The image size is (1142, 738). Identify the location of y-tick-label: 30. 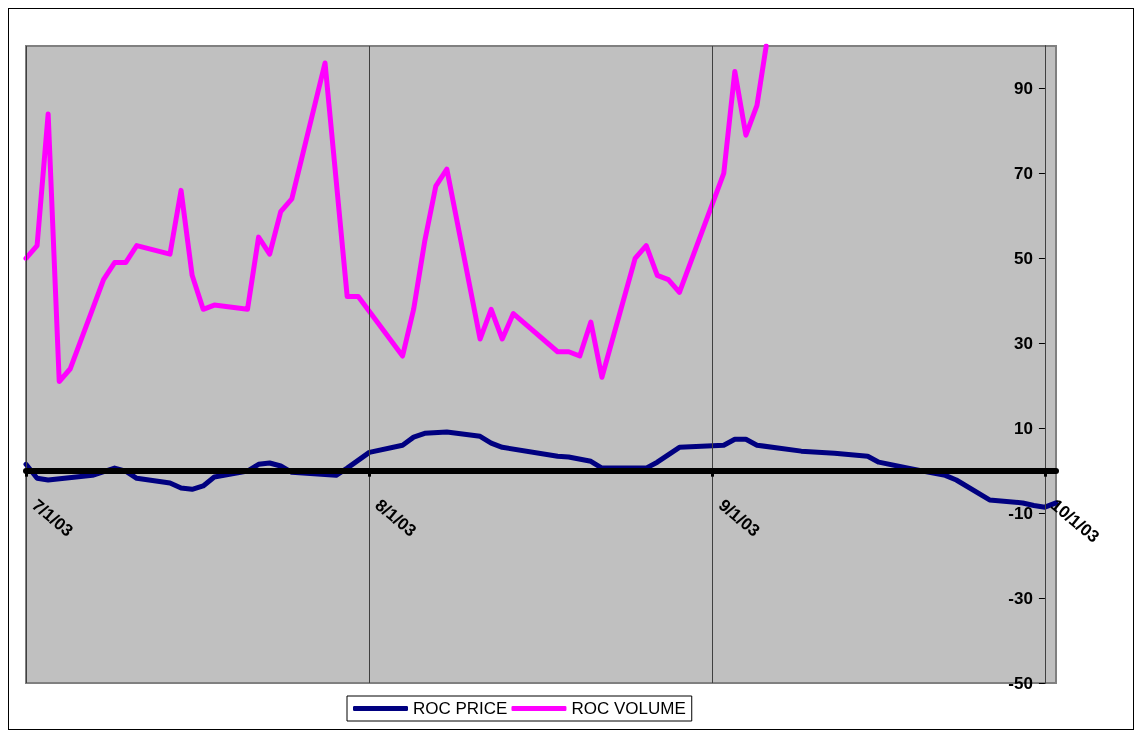
(1023, 343).